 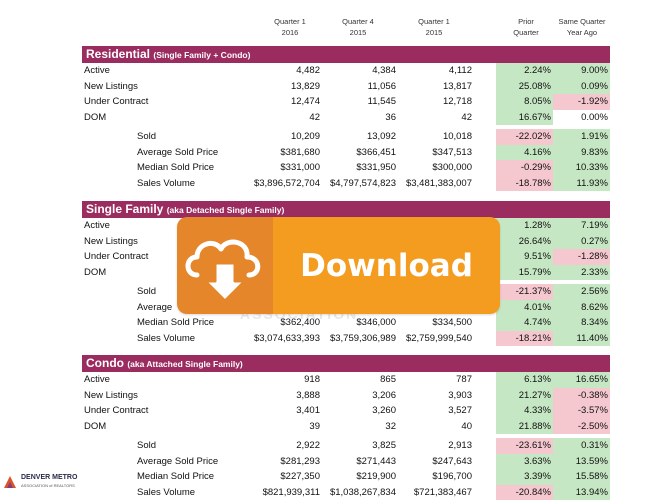 I want to click on logo-name: DENVER METRO, so click(x=49, y=477).